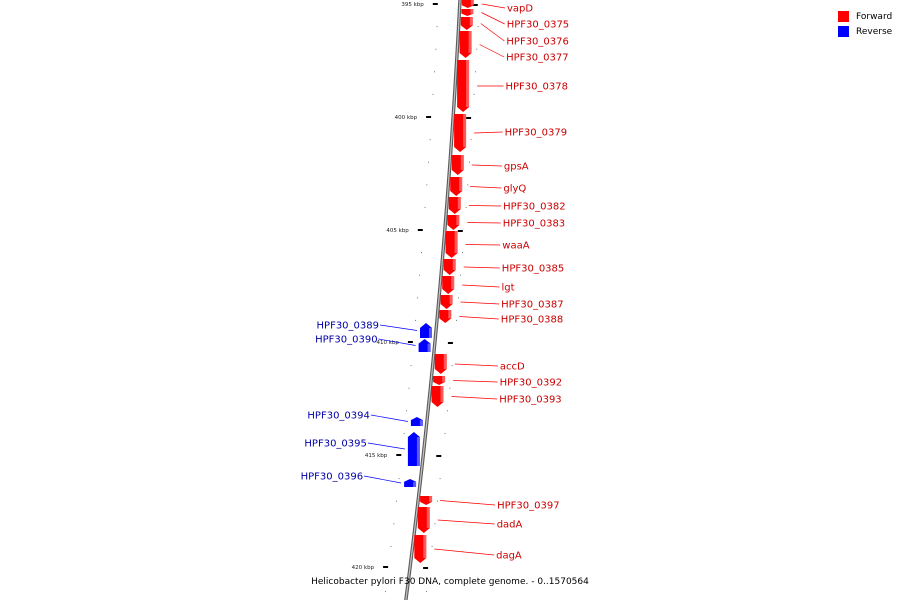 The width and height of the screenshot is (900, 600). I want to click on gene-label: dagA, so click(509, 556).